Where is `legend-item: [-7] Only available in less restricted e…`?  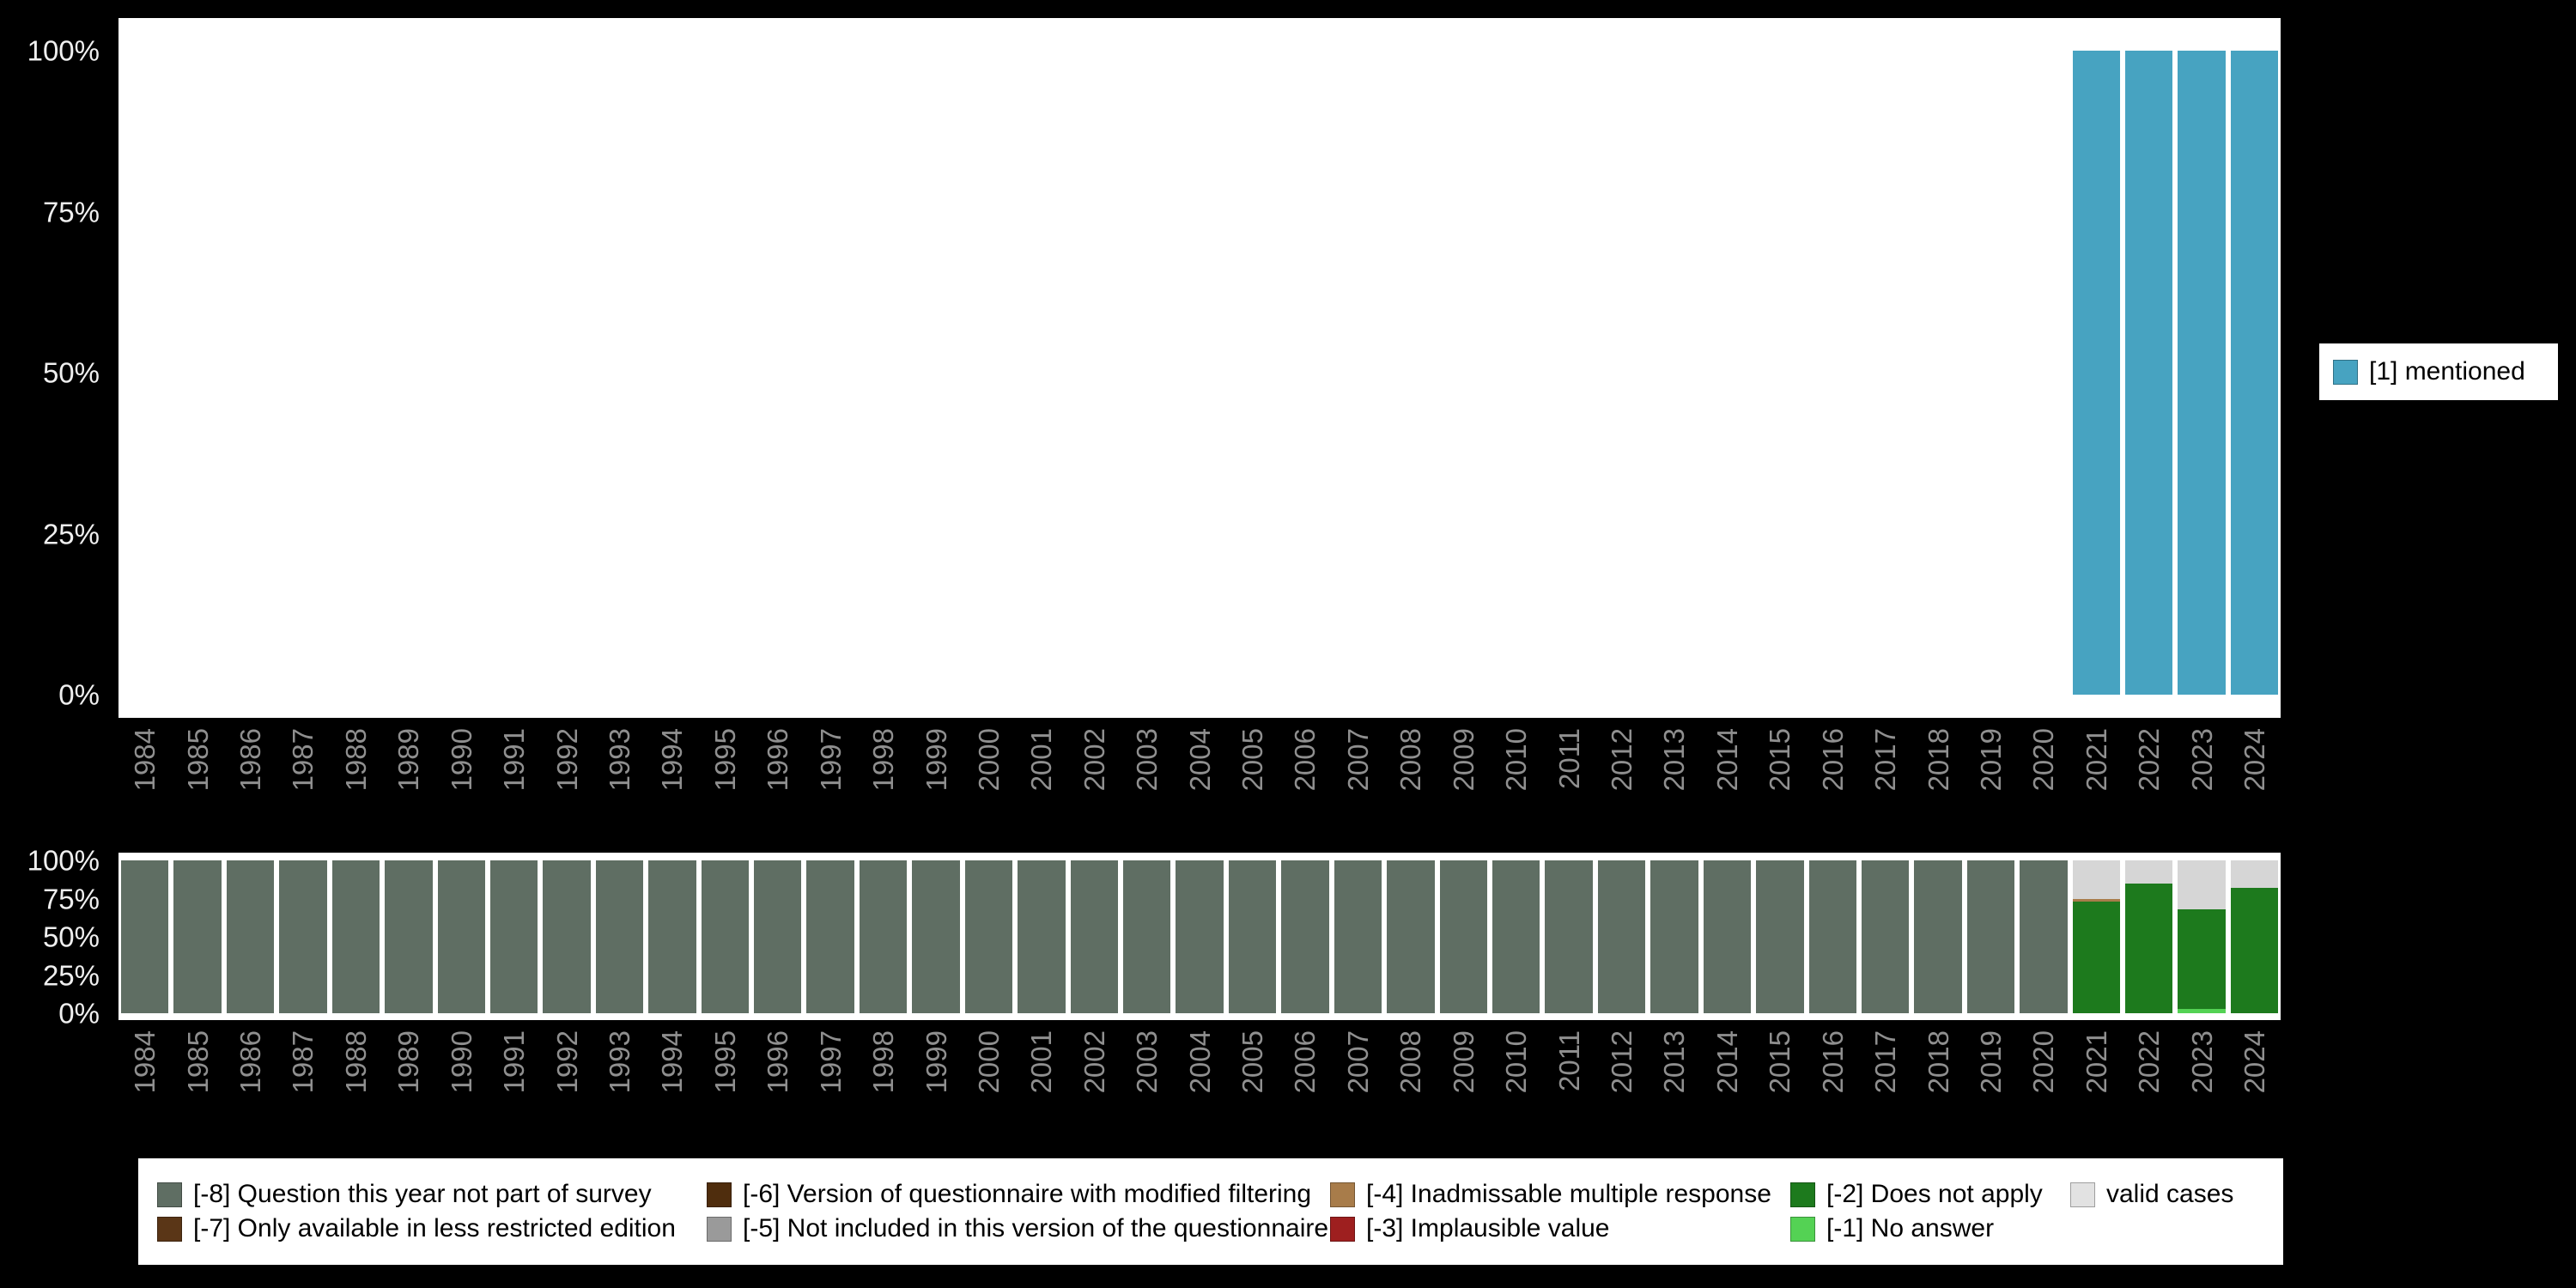
legend-item: [-7] Only available in less restricted e… is located at coordinates (432, 1228).